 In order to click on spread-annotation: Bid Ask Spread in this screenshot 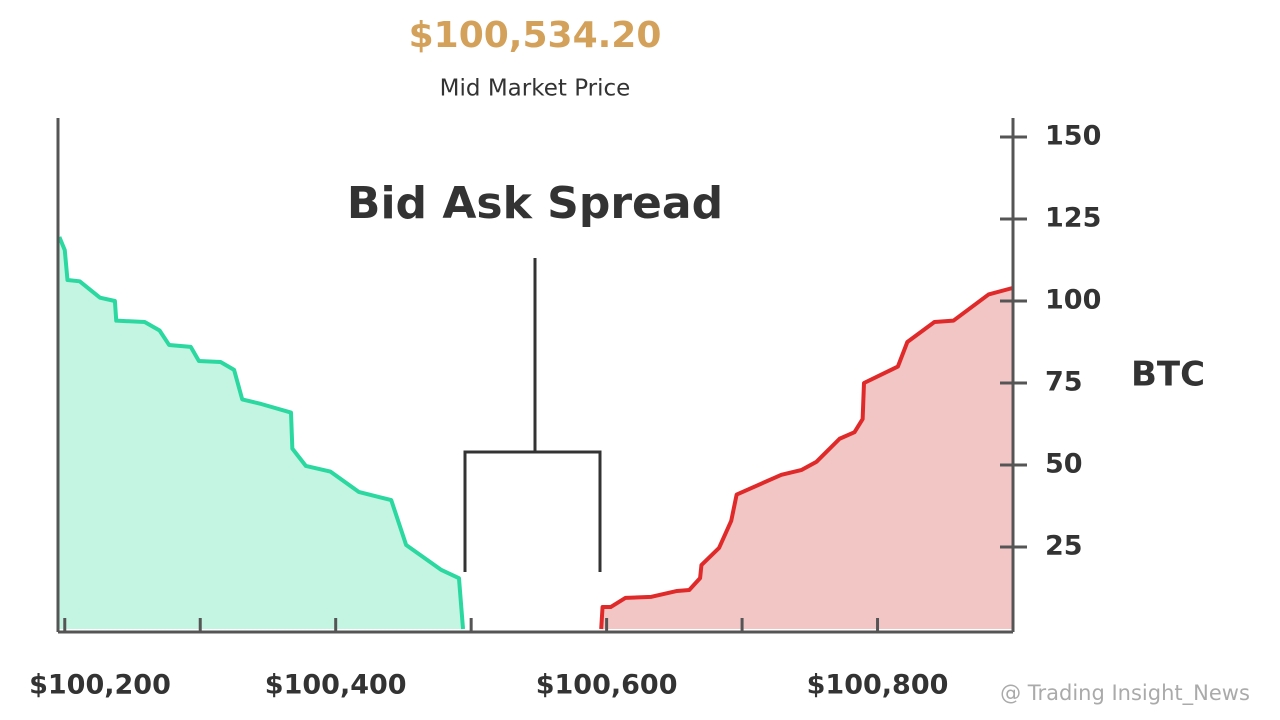, I will do `click(535, 203)`.